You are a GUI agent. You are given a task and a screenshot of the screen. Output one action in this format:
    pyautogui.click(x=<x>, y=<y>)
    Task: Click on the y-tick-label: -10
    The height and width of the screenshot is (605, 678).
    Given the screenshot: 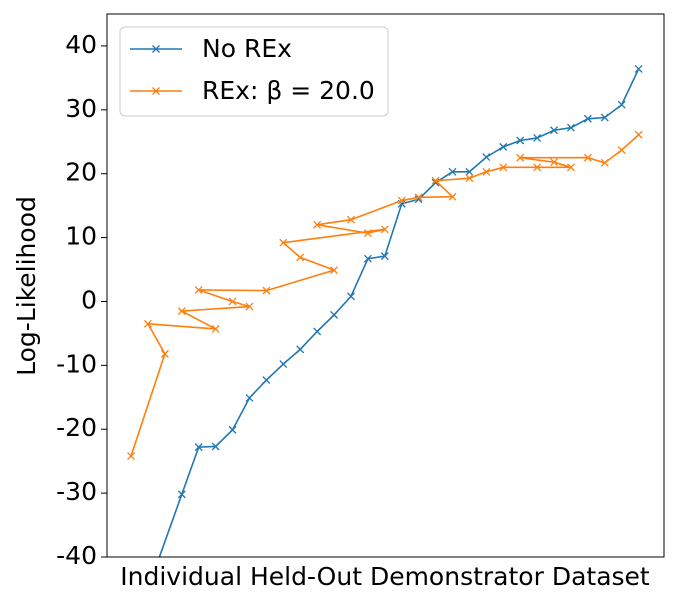 What is the action you would take?
    pyautogui.click(x=76, y=363)
    